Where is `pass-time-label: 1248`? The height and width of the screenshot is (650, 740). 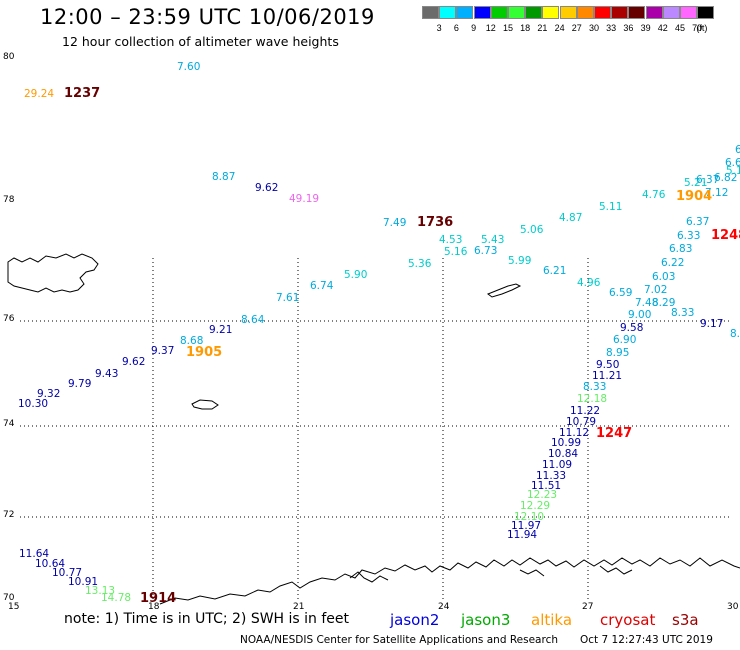
pass-time-label: 1248 is located at coordinates (725, 235).